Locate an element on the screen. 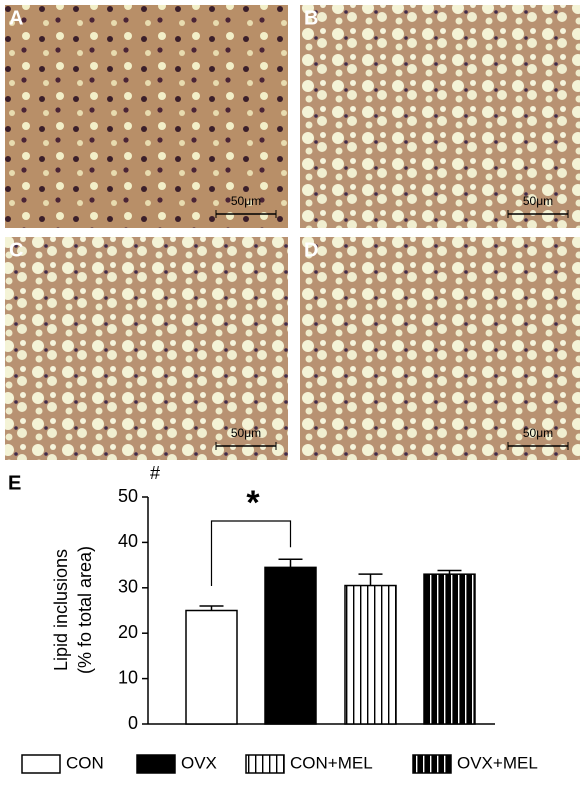  annotation: # is located at coordinates (155, 473).